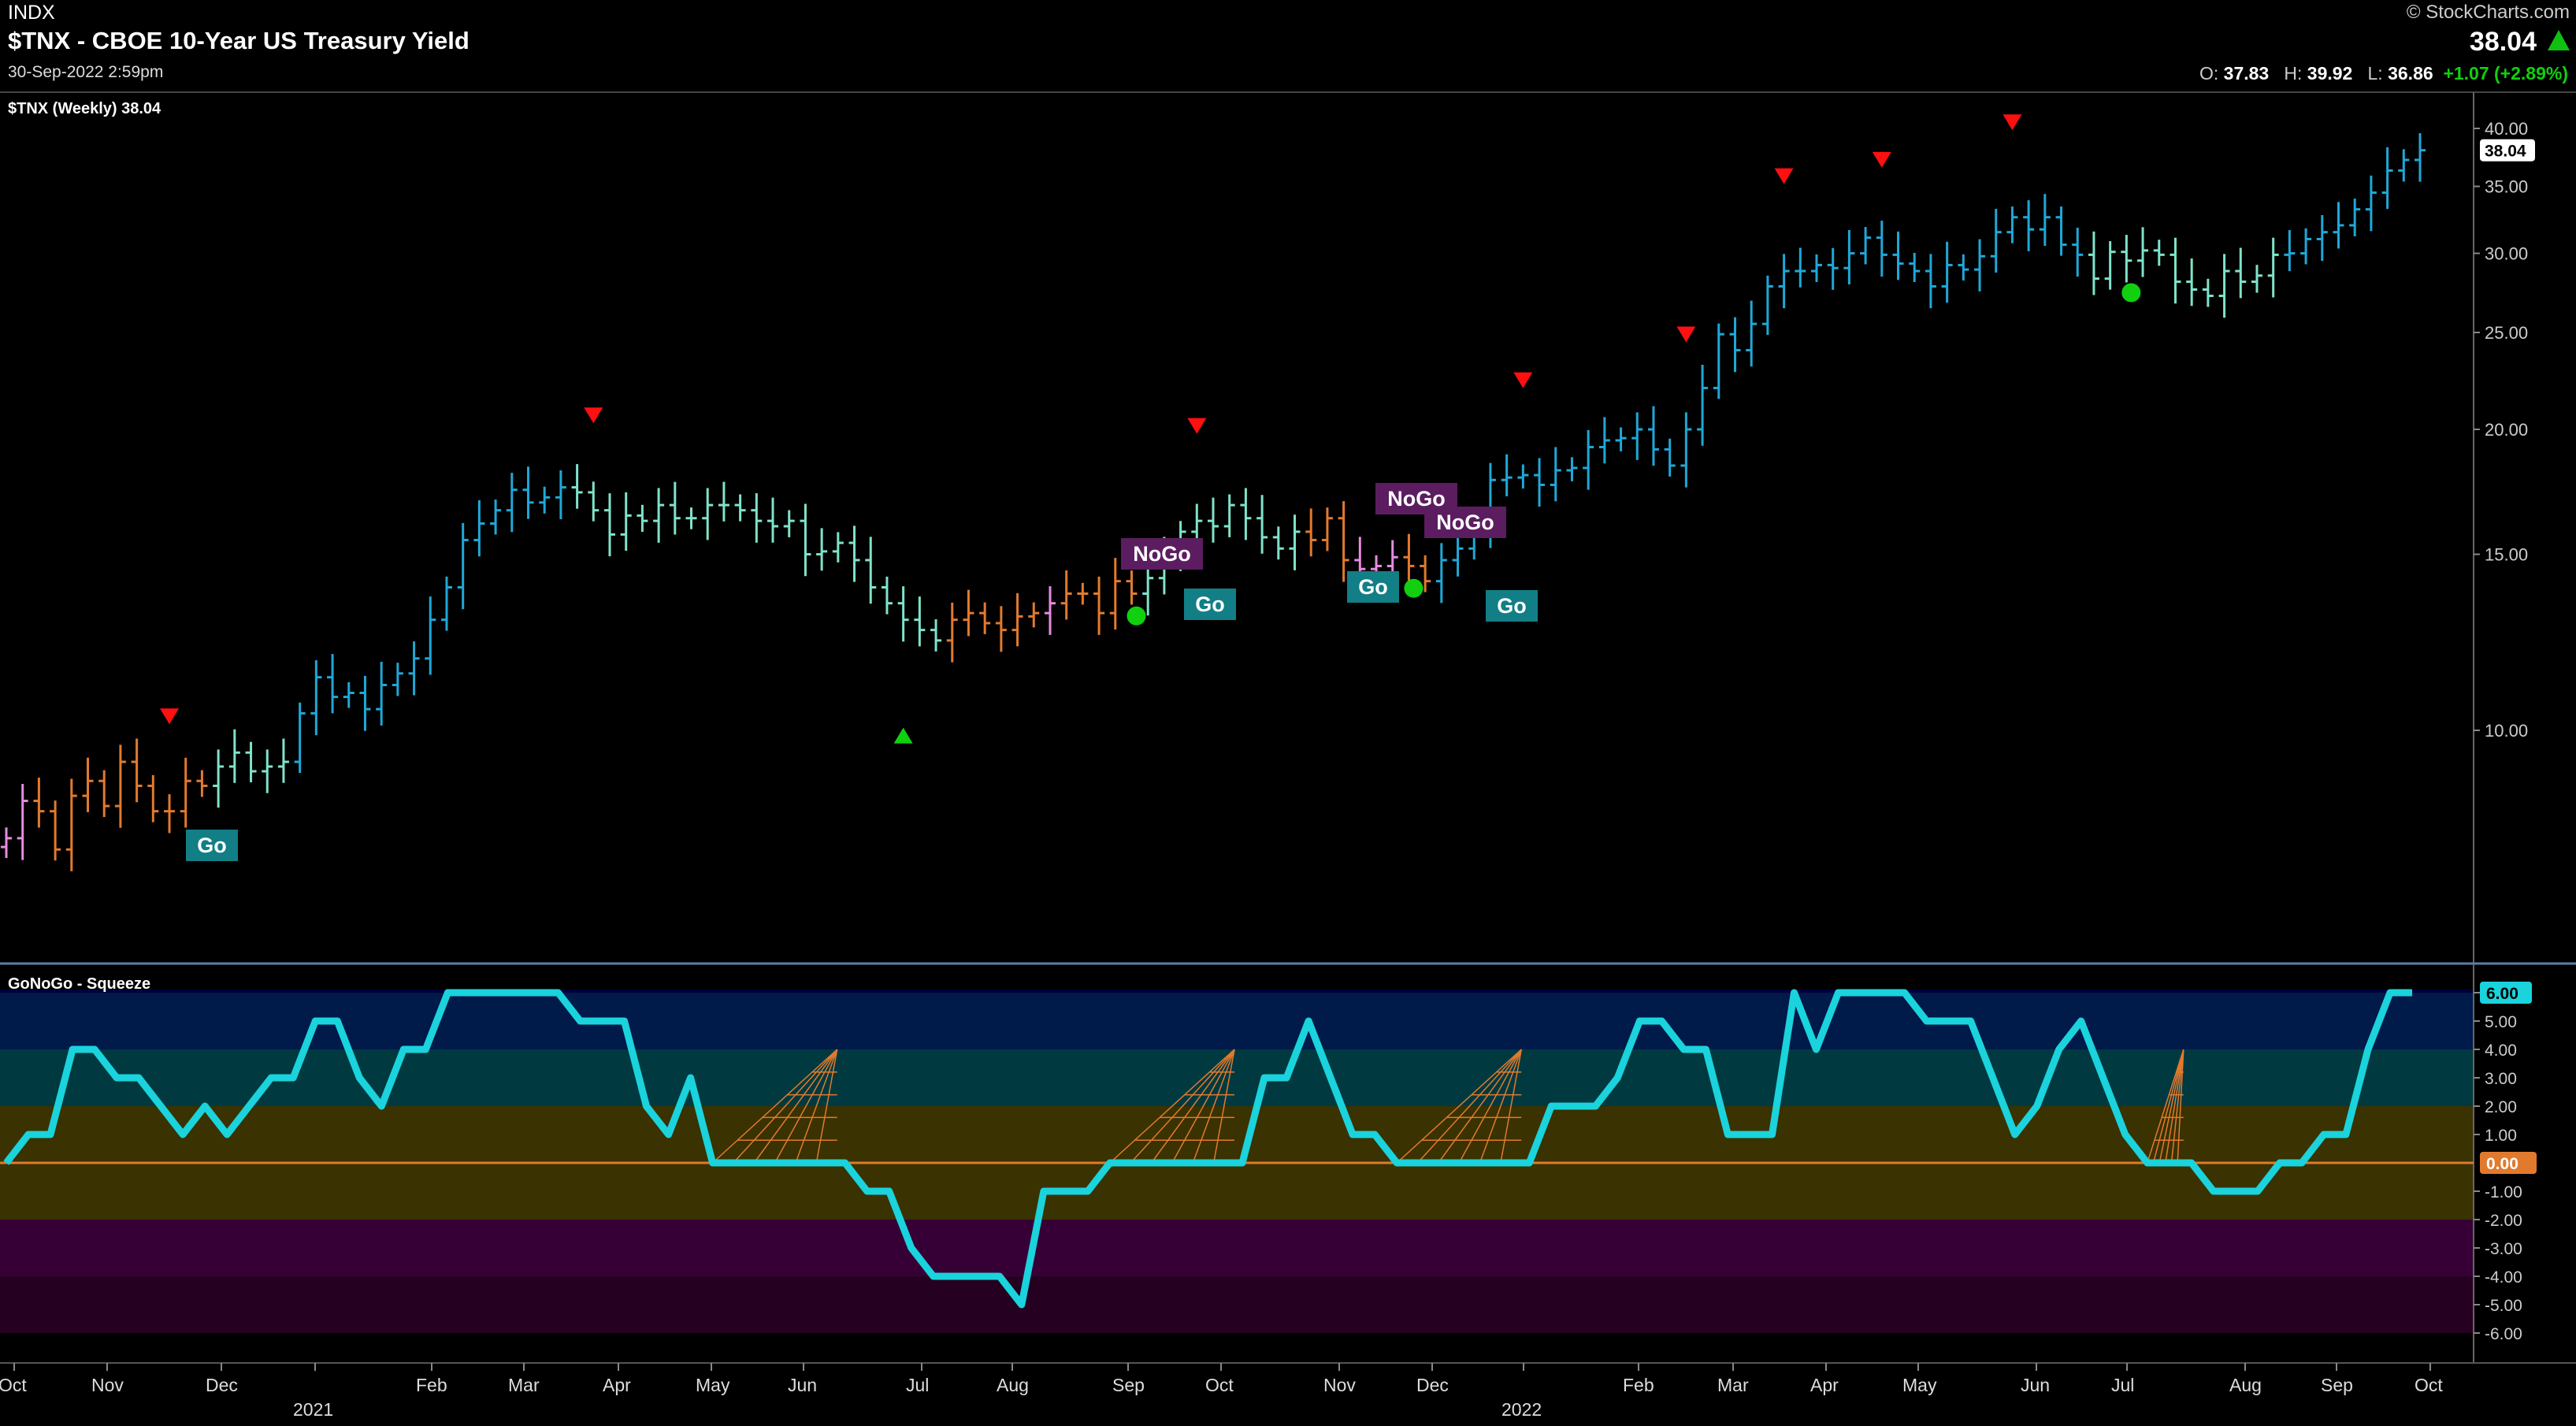  I want to click on price-panel-title: $TNX (Weekly) 38.04, so click(84, 108).